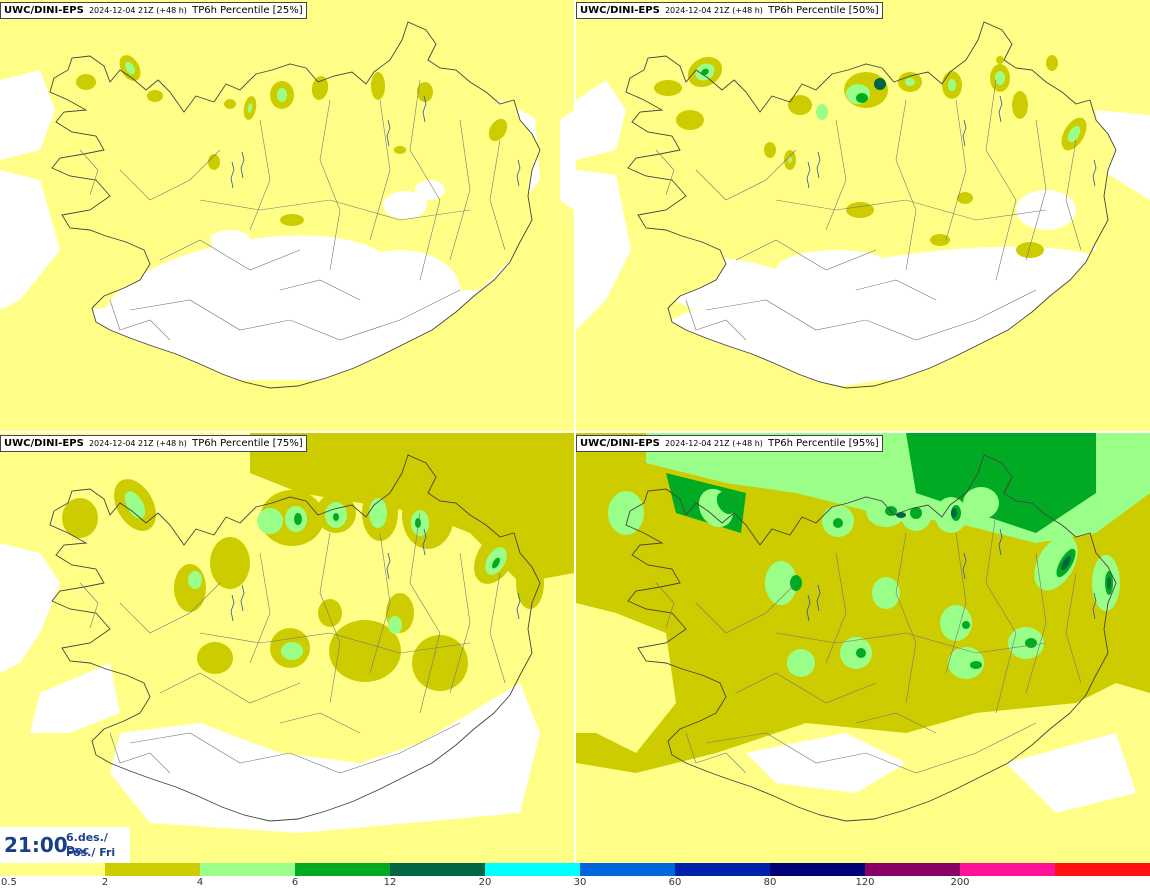 The image size is (1150, 891). I want to click on legend-tick-label: 120, so click(865, 882).